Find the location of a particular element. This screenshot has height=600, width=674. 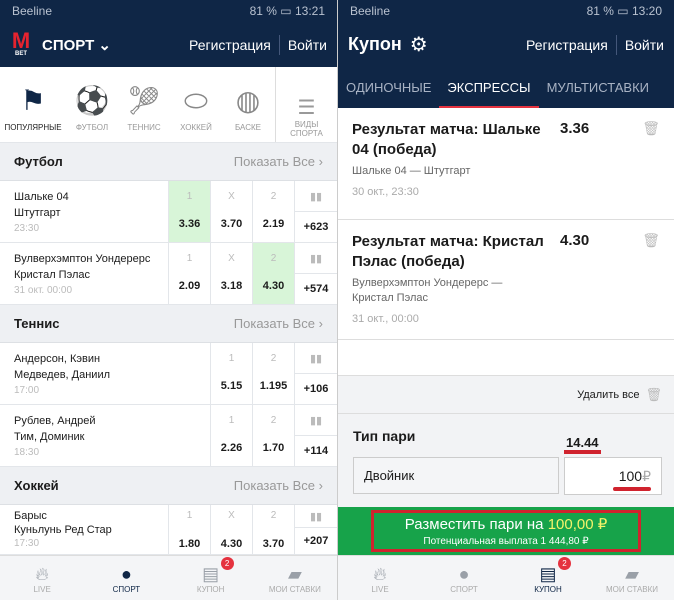

odd-button: 2 1.70 is located at coordinates (273, 435).